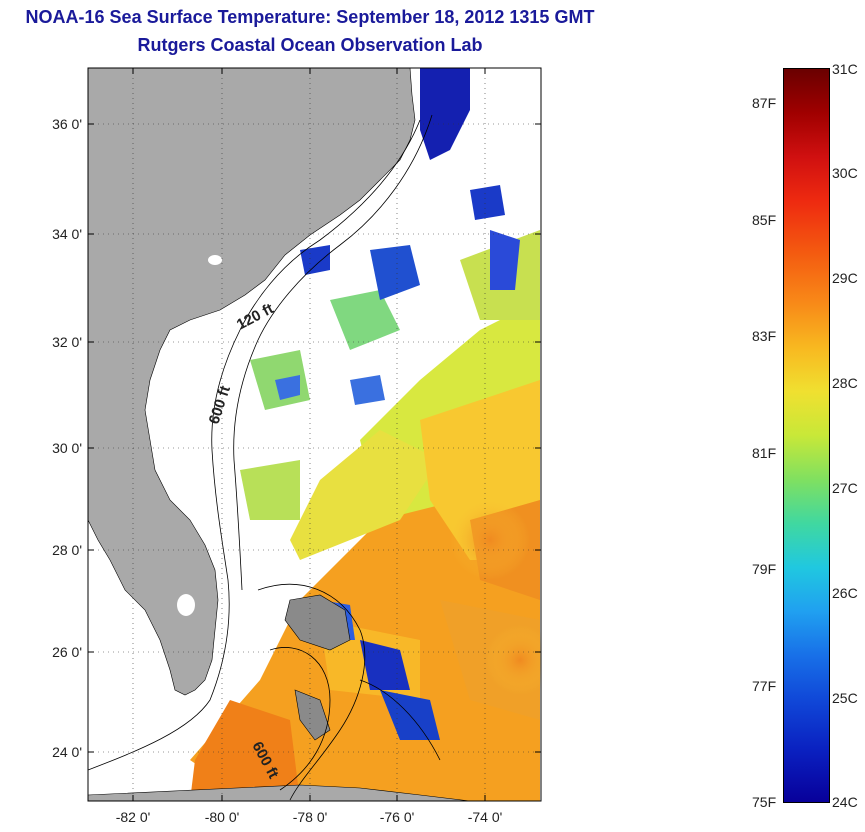  What do you see at coordinates (764, 220) in the screenshot?
I see `colorbar-f-85: 85F` at bounding box center [764, 220].